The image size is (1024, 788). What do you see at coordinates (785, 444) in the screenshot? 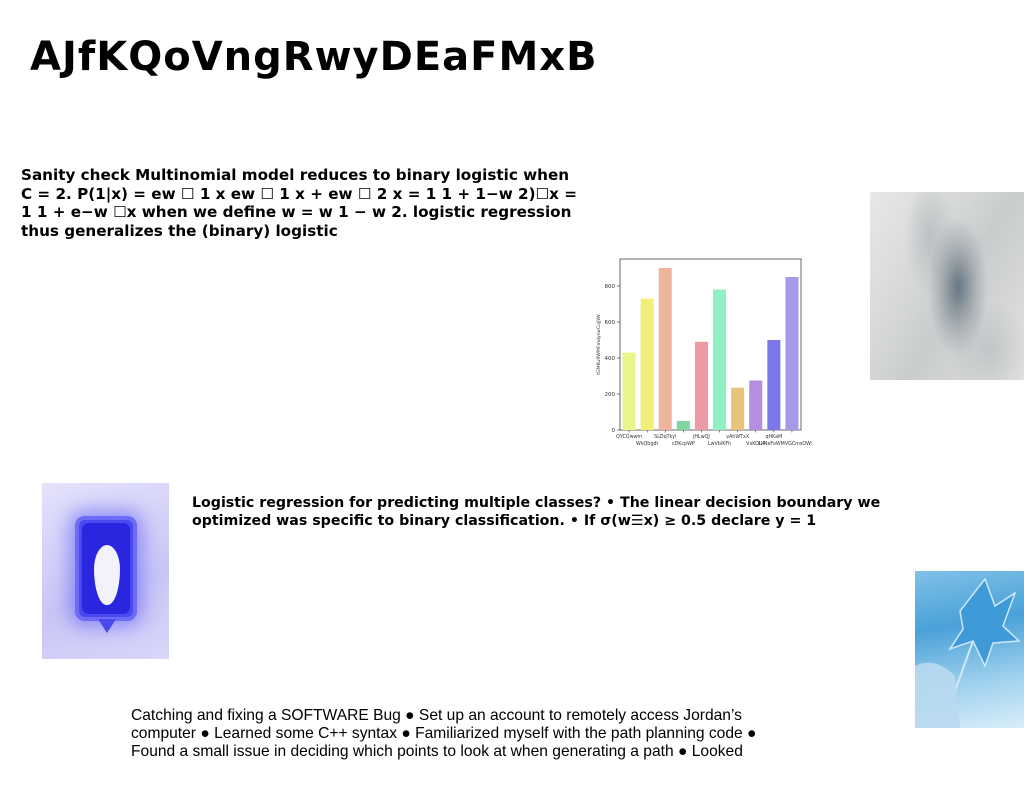
I see `x-tick-label: LkNeFoWMVGCmsOWxBzZL` at bounding box center [785, 444].